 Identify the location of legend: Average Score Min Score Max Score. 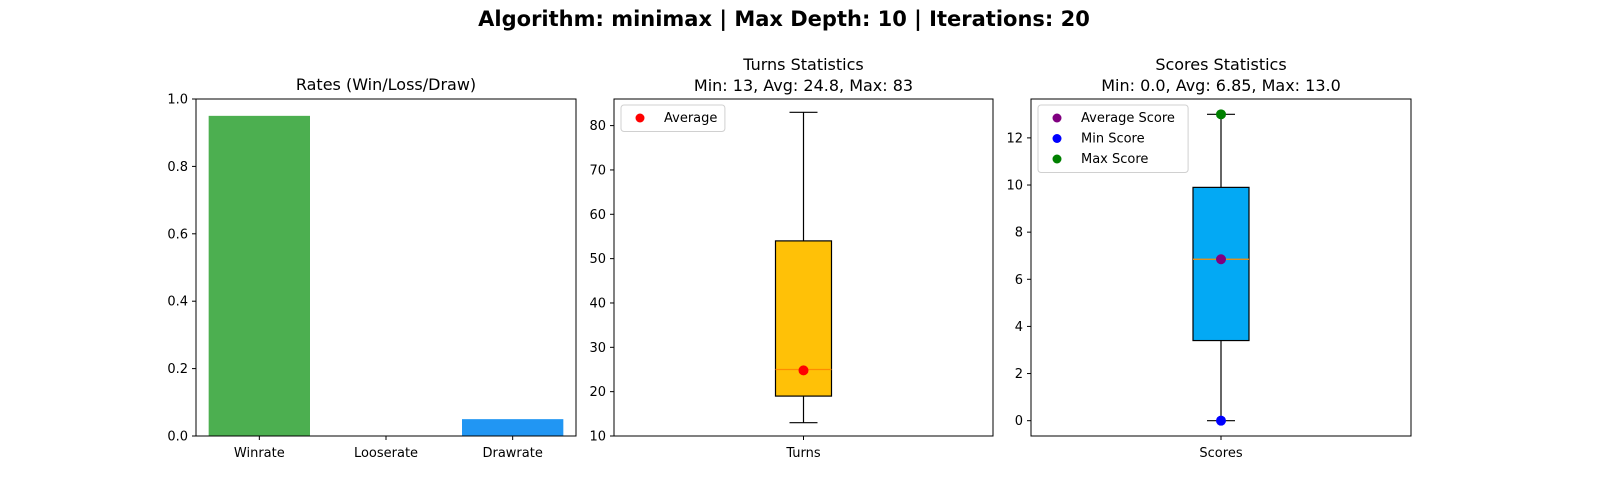
(1113, 138).